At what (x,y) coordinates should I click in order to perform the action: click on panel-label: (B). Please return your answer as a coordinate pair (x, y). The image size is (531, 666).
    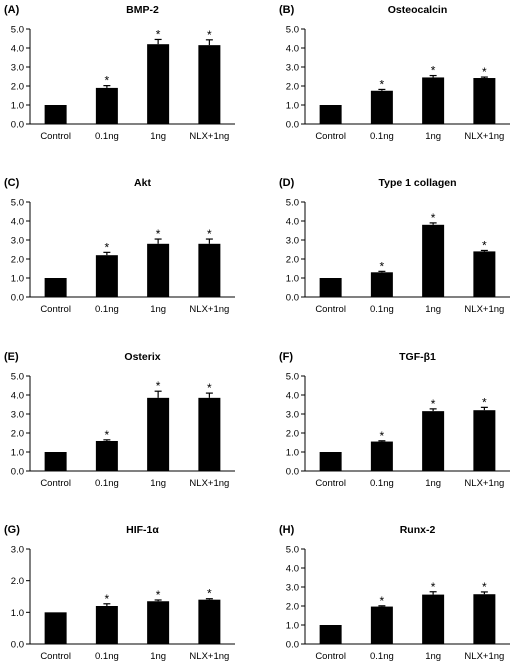
    Looking at the image, I should click on (287, 10).